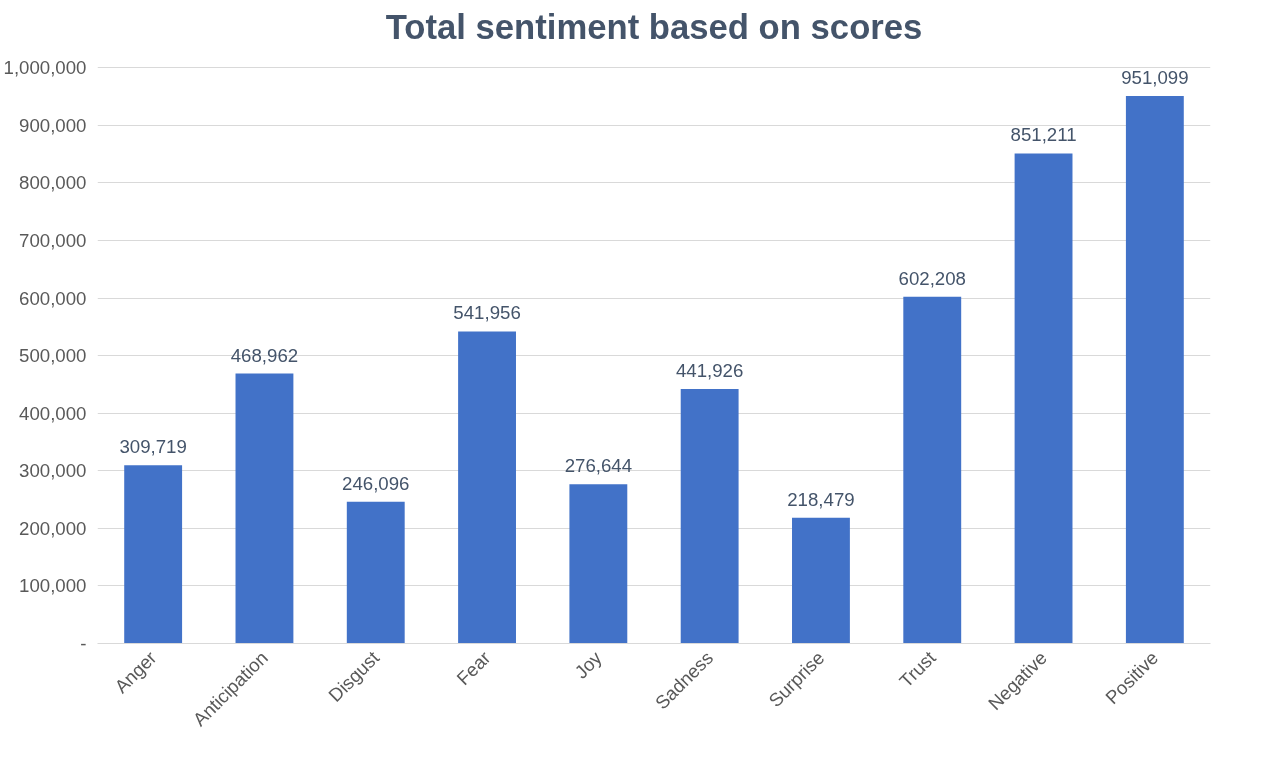  What do you see at coordinates (932, 278) in the screenshot?
I see `data-label: 602,208` at bounding box center [932, 278].